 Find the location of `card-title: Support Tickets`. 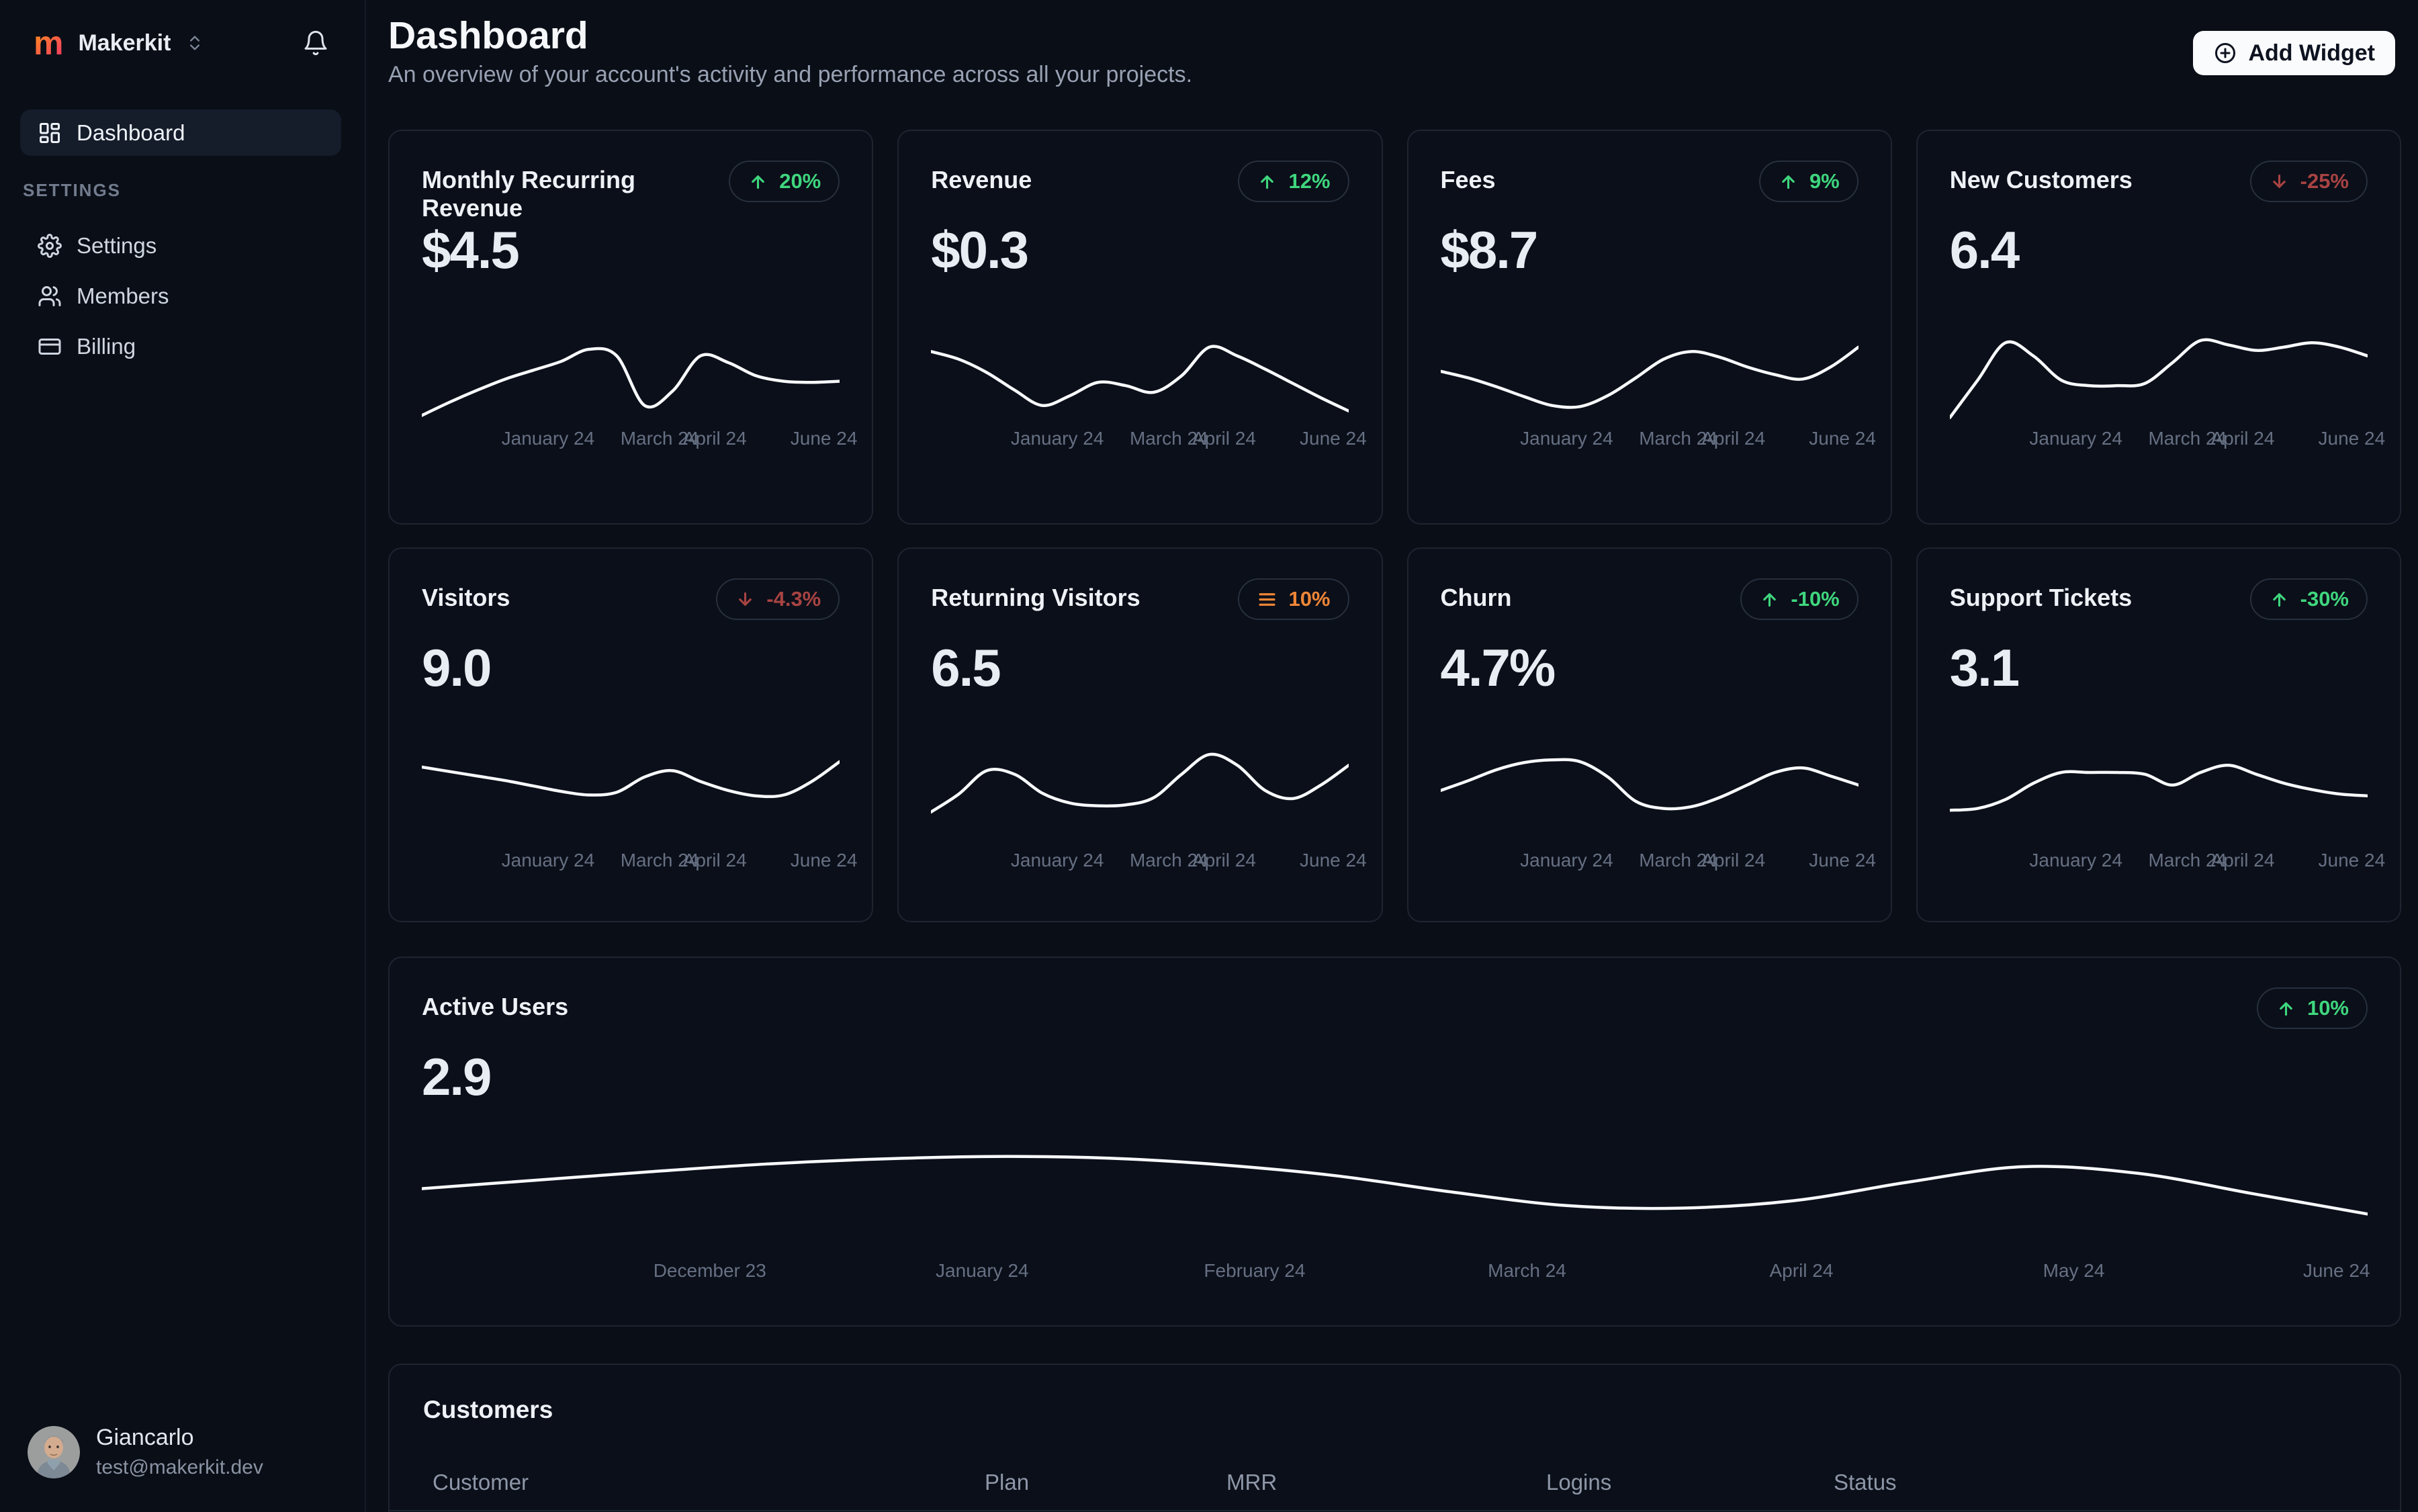

card-title: Support Tickets is located at coordinates (2041, 597).